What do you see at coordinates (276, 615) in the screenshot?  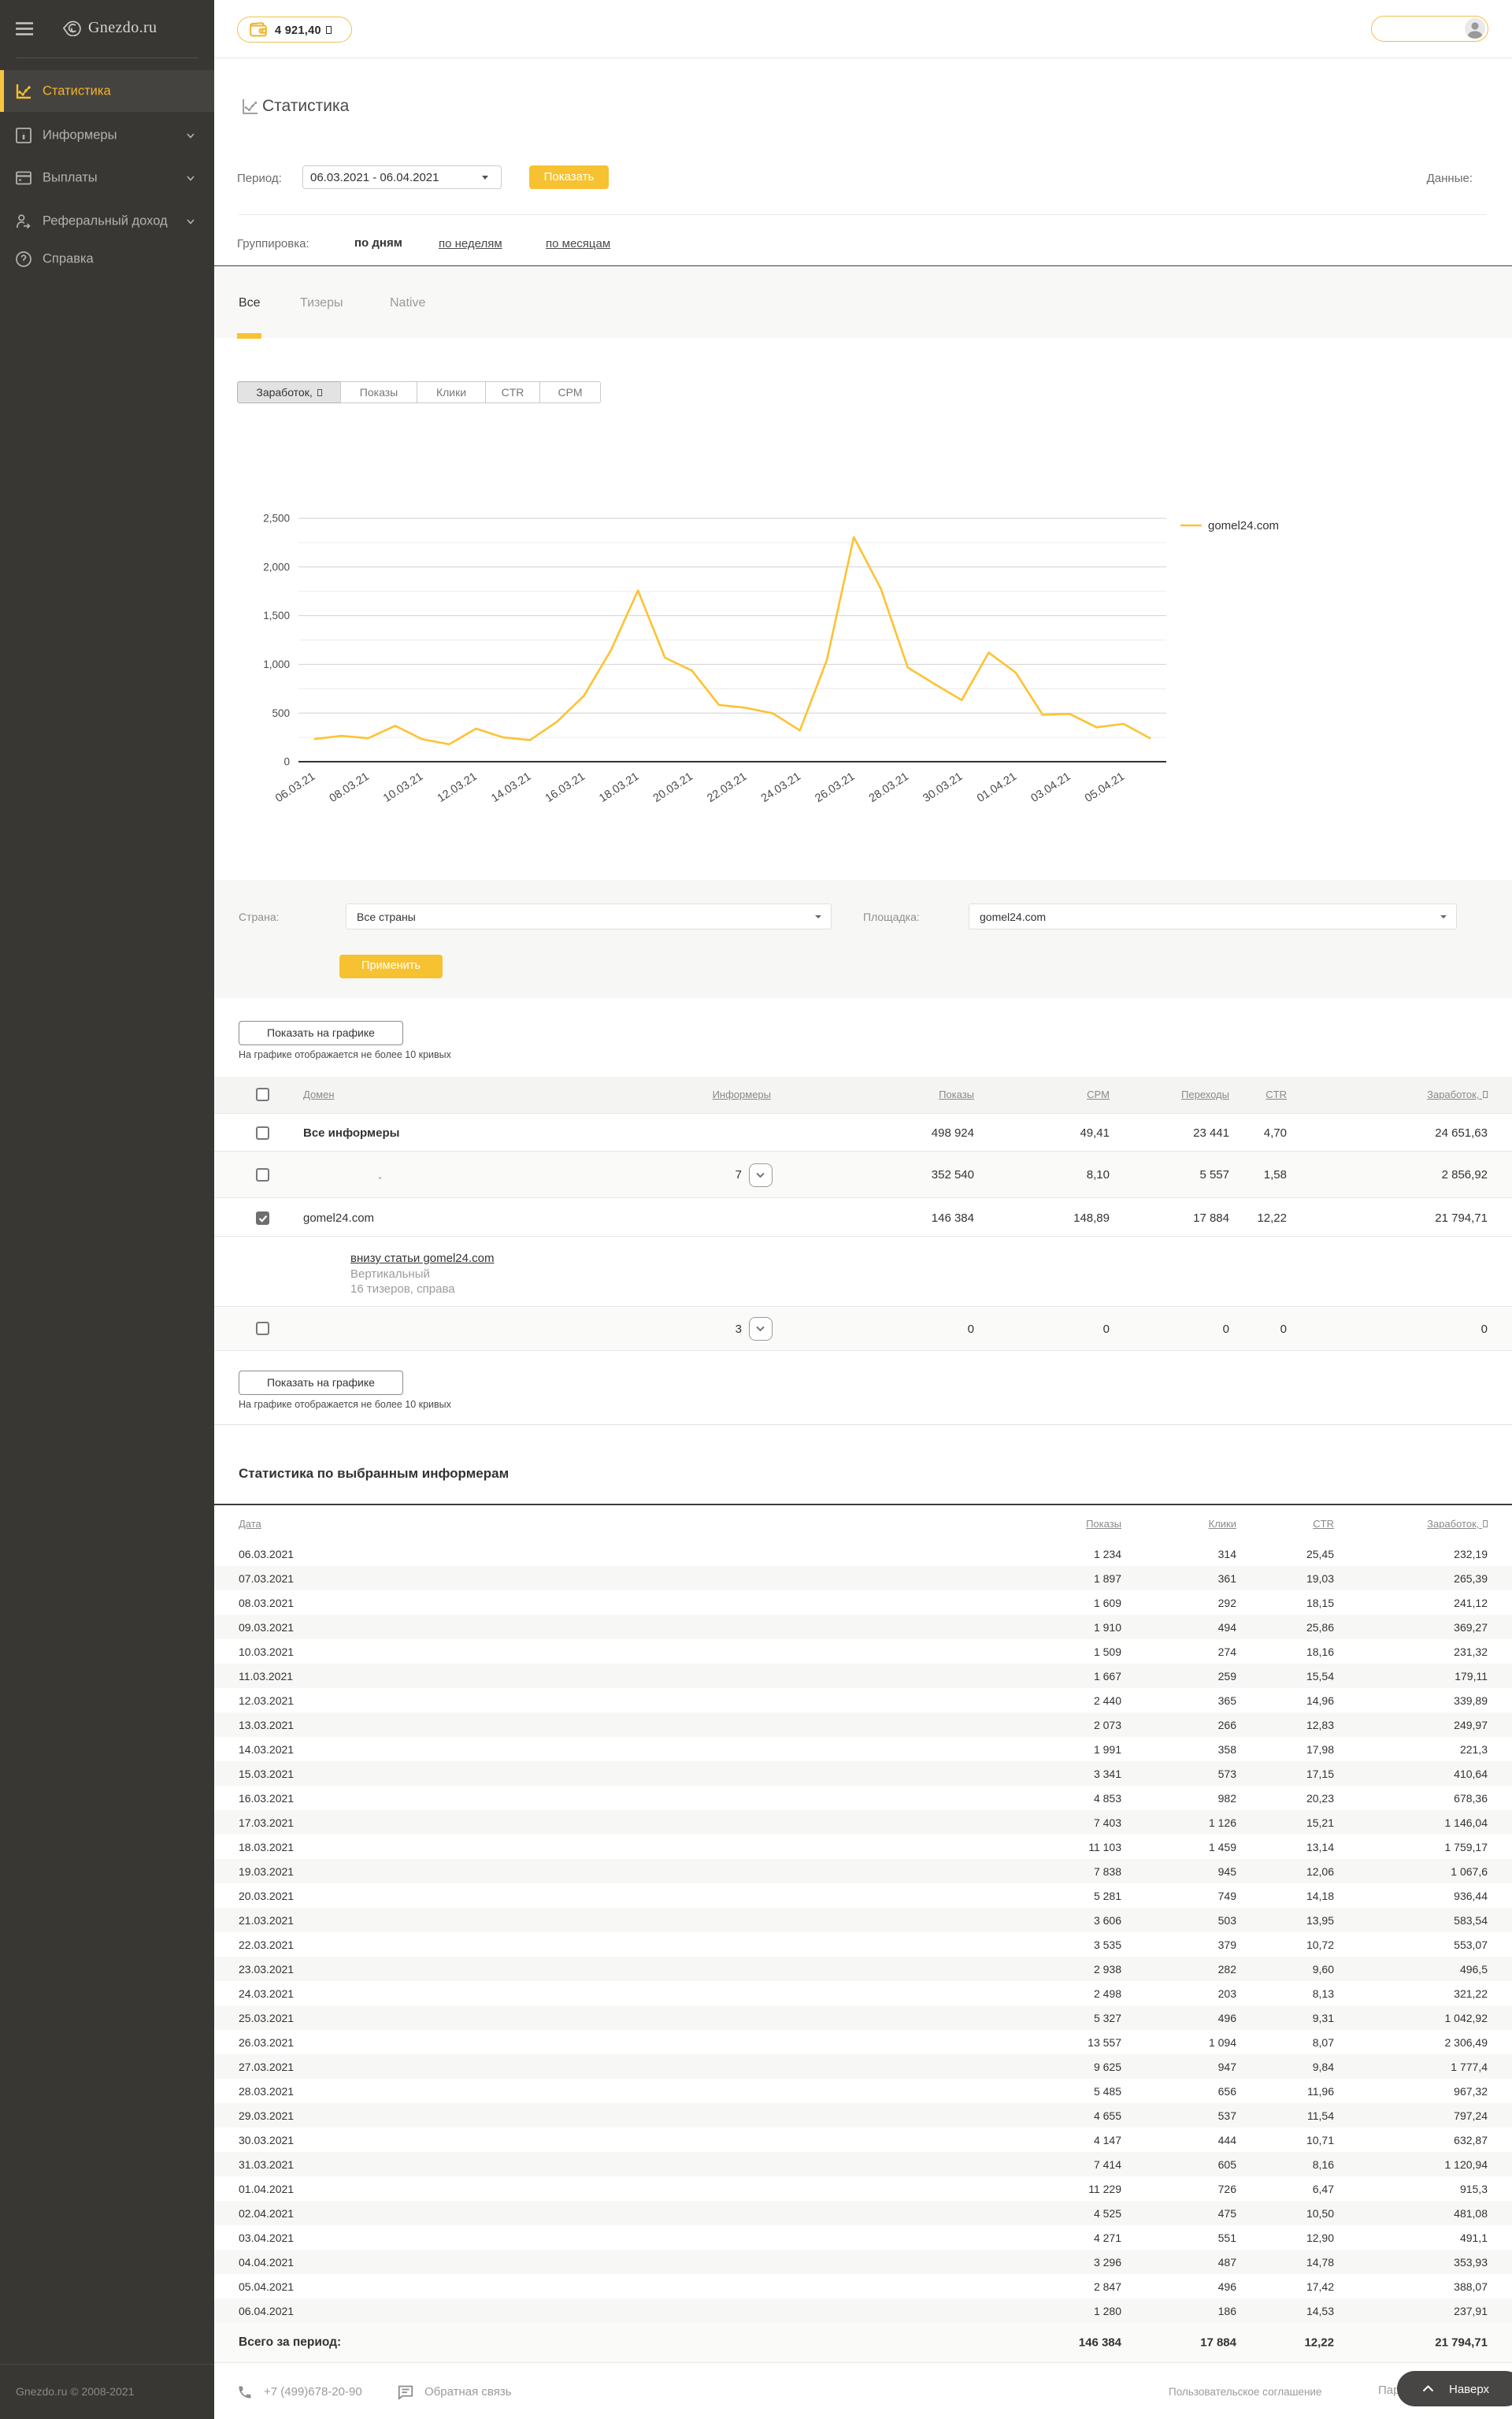 I see `svg-text: 1,500` at bounding box center [276, 615].